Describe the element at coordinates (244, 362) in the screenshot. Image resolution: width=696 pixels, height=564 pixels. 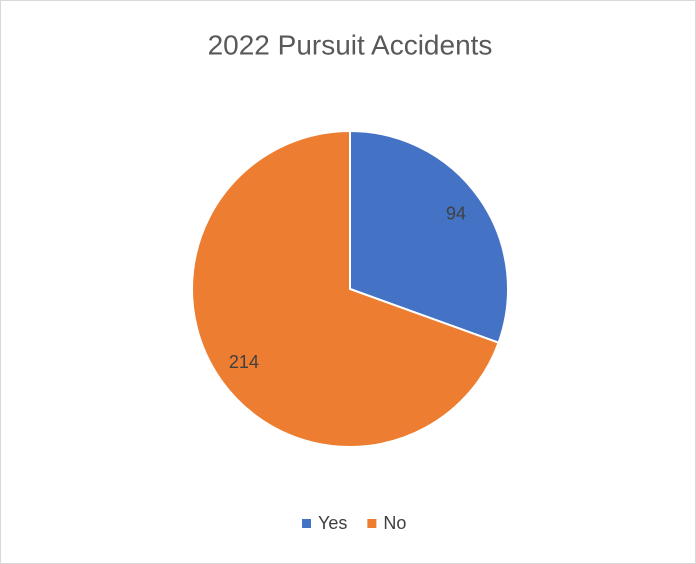
I see `data-label: 214` at that location.